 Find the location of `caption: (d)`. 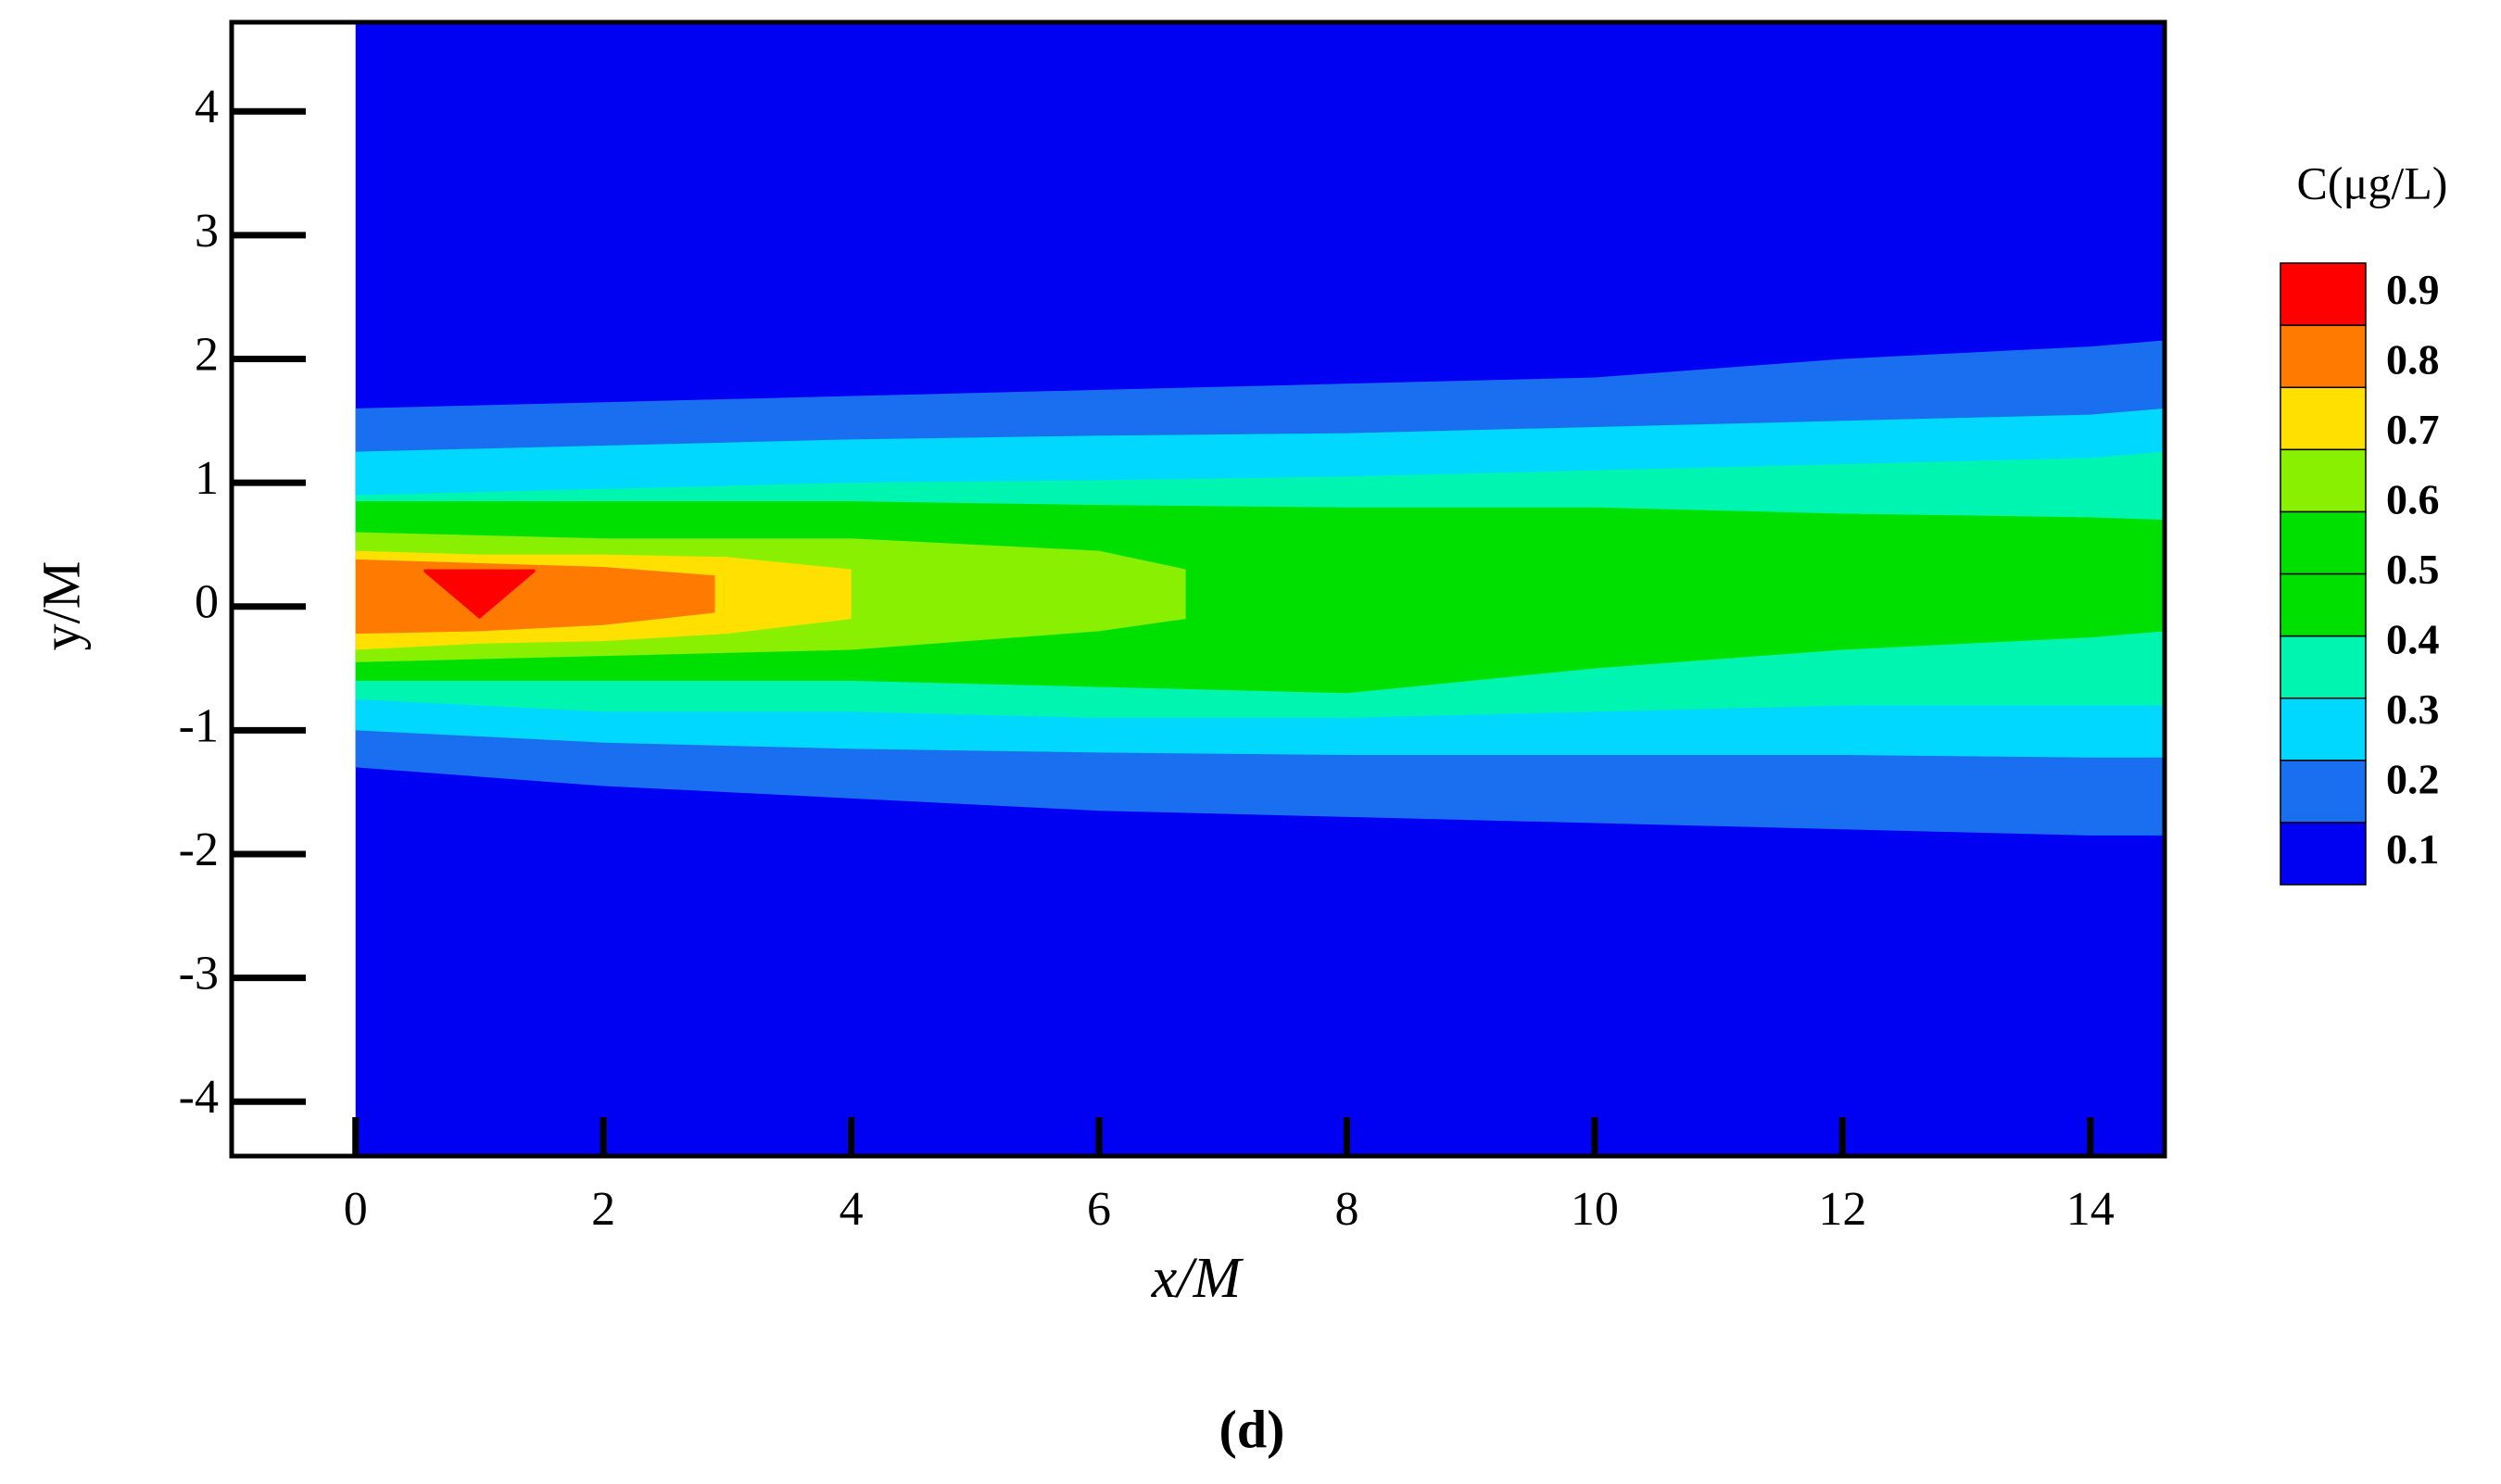

caption: (d) is located at coordinates (1252, 1429).